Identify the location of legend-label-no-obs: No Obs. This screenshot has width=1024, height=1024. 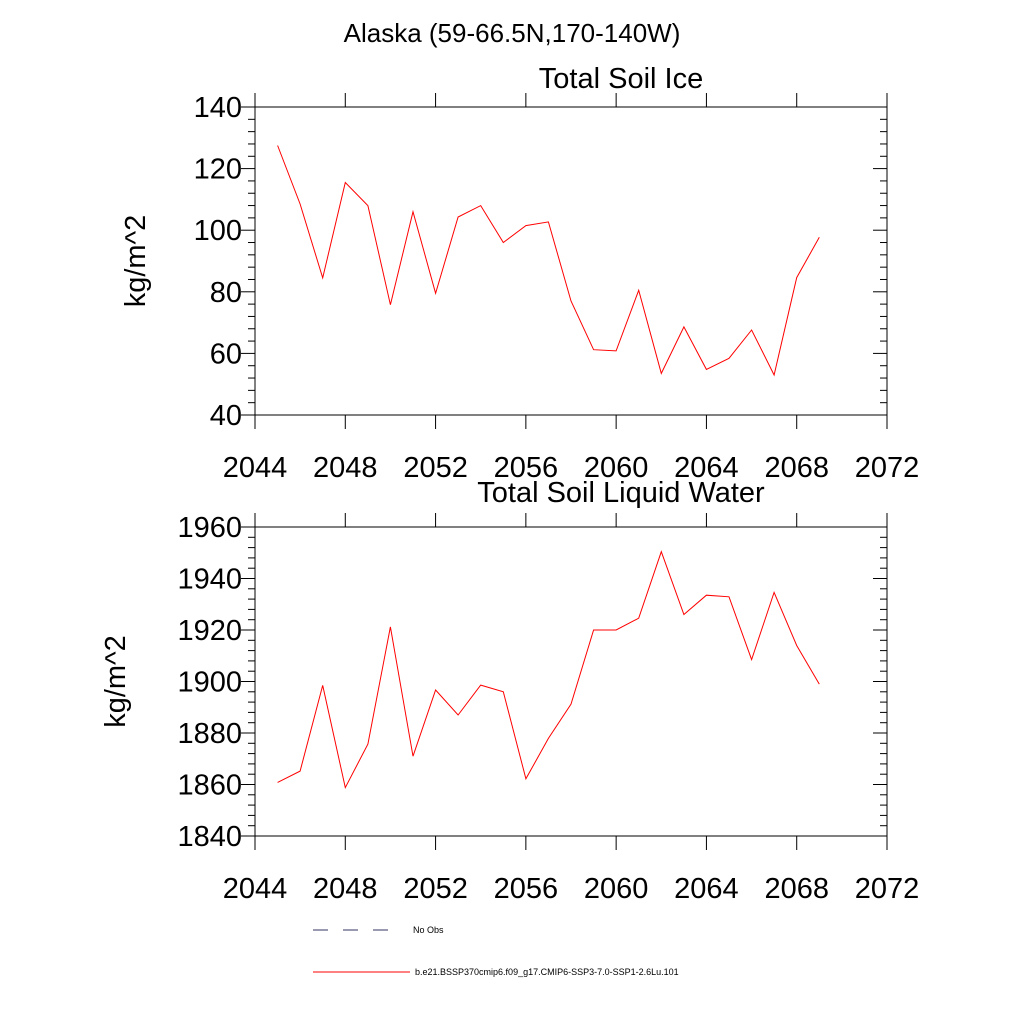
(428, 930).